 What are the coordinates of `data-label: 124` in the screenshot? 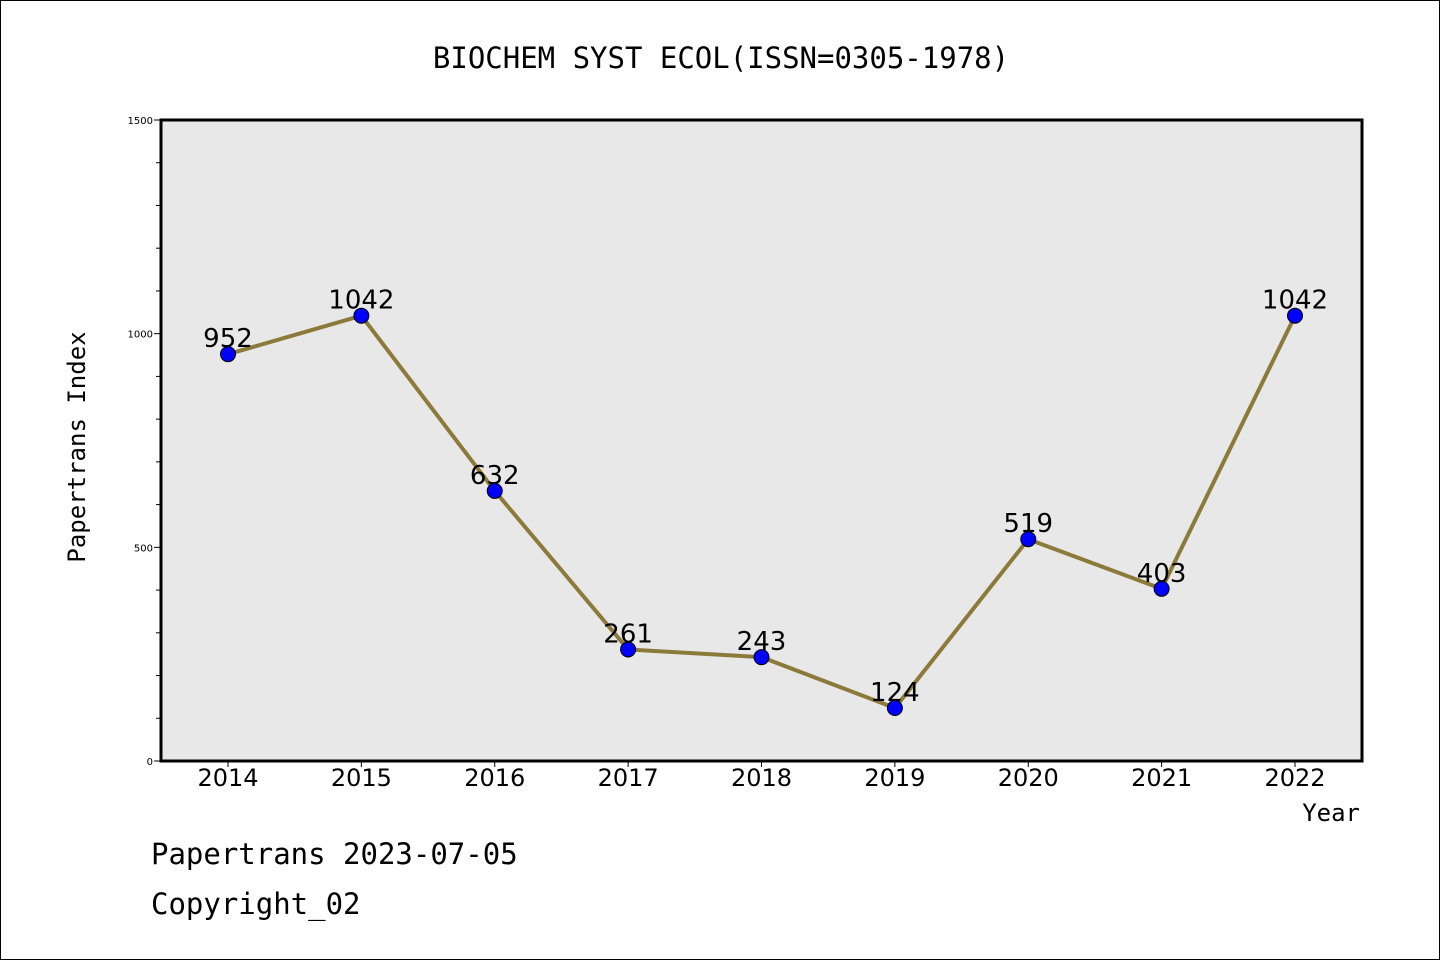 It's located at (895, 693).